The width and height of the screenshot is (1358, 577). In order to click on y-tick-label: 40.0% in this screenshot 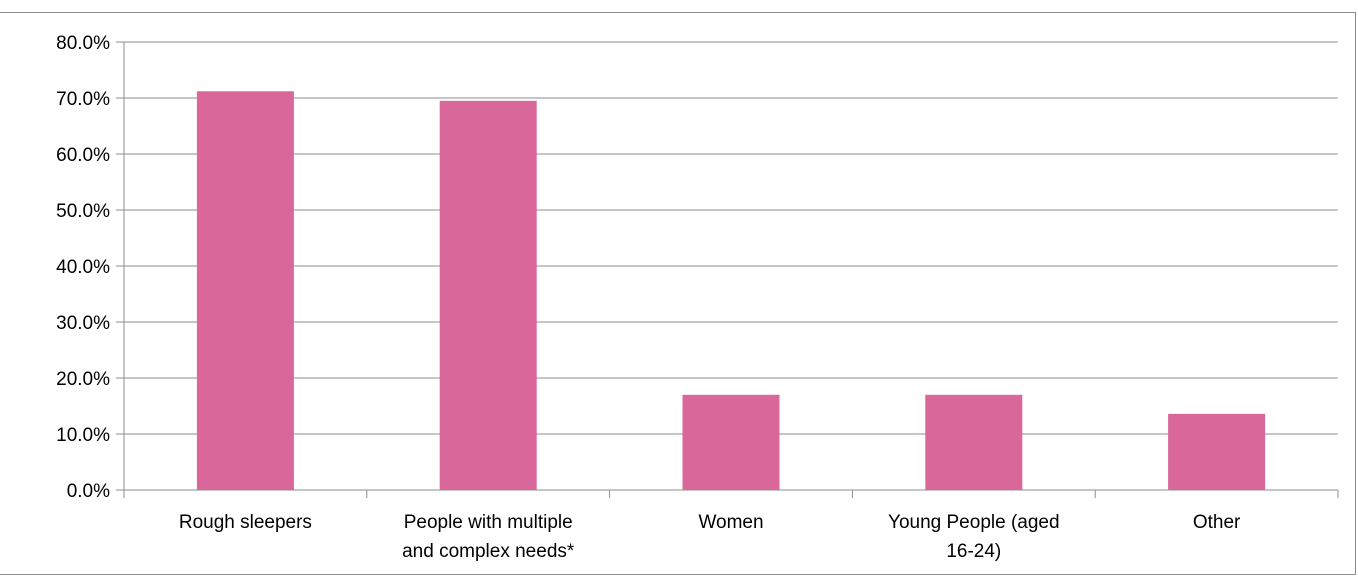, I will do `click(83, 267)`.